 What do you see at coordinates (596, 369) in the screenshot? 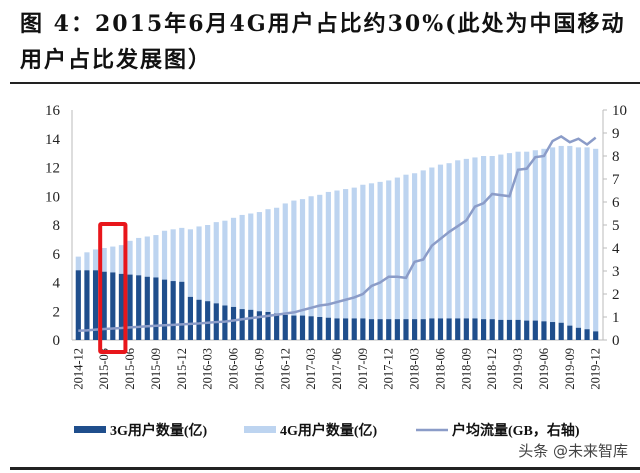
I see `x-tick-label: 2019-12` at bounding box center [596, 369].